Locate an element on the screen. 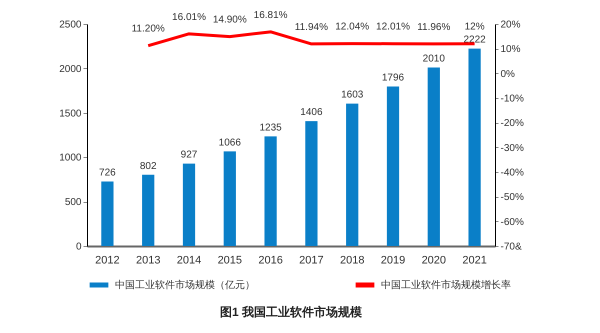 Image resolution: width=600 pixels, height=333 pixels. data-label: 16.01% is located at coordinates (189, 17).